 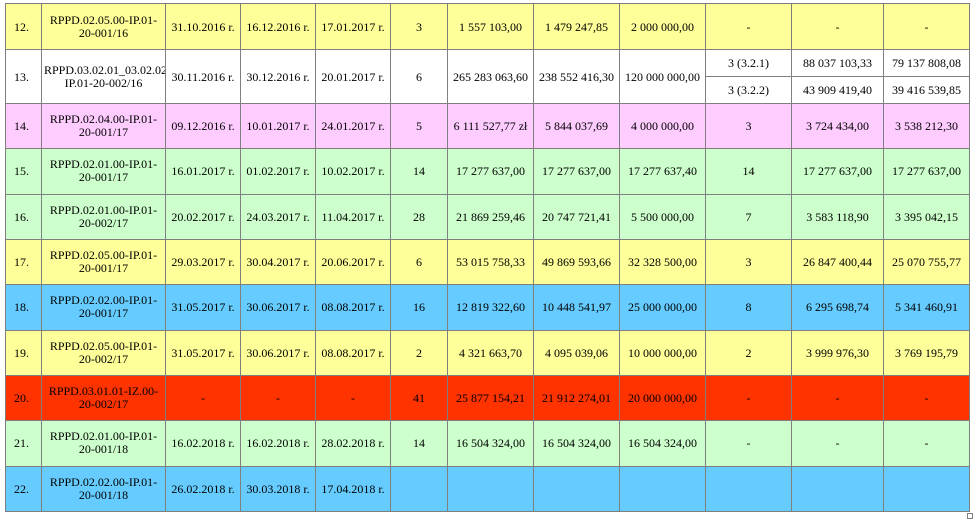 What do you see at coordinates (926, 262) in the screenshot?
I see `selected-amount-cofinancing: 25 070 755,77` at bounding box center [926, 262].